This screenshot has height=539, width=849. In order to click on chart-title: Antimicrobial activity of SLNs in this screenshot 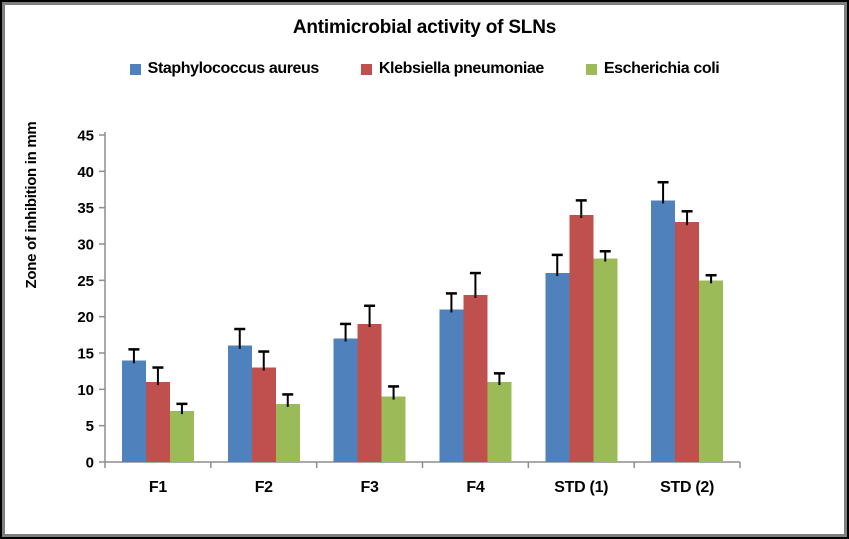, I will do `click(424, 27)`.